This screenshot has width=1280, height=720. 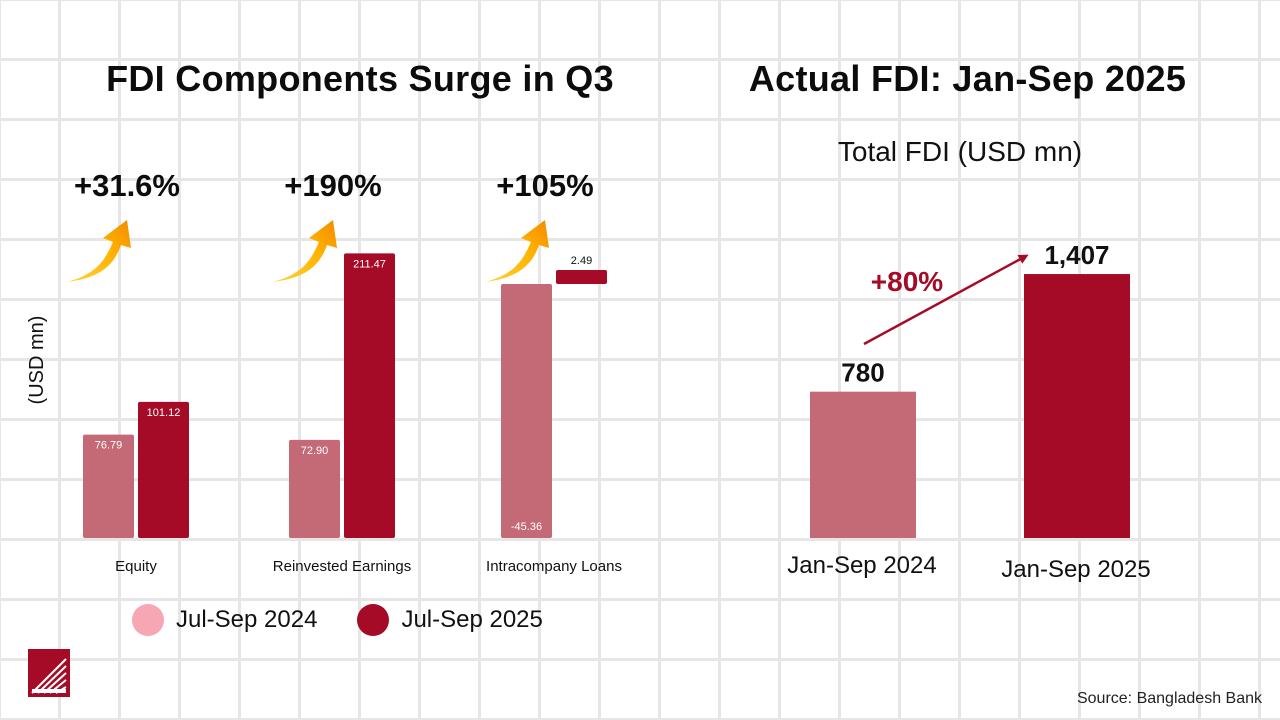 I want to click on legend-swatch-2025, so click(x=373, y=620).